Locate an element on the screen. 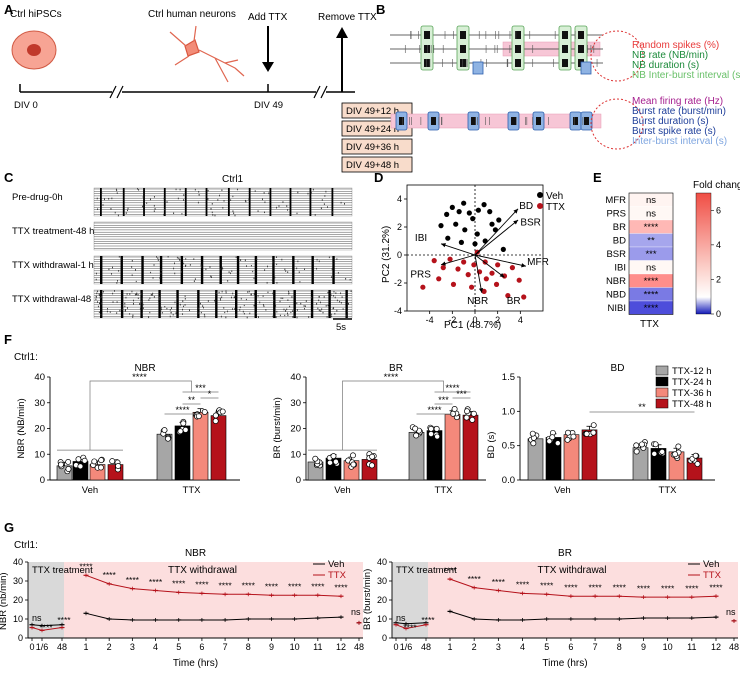  network-metric-label: NB duration (s) is located at coordinates (665, 65).